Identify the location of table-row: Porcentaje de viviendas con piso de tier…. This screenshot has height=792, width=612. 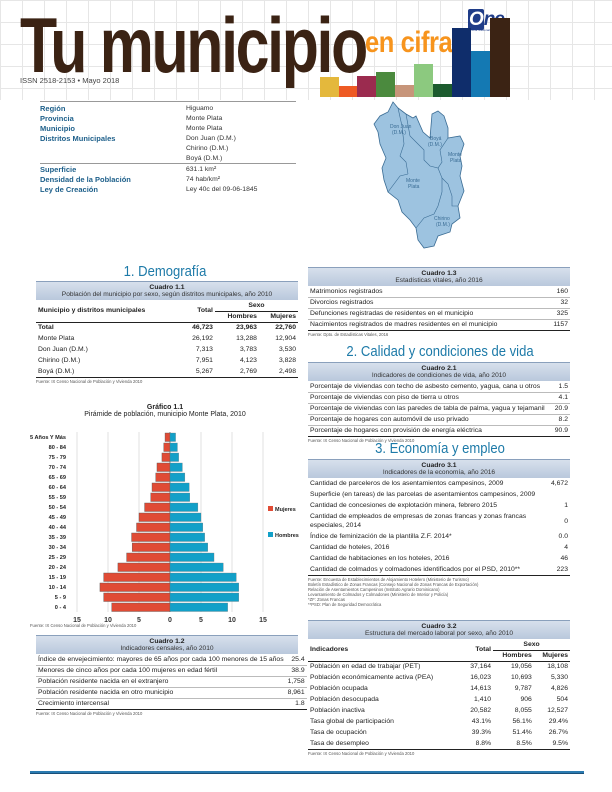
(439, 398).